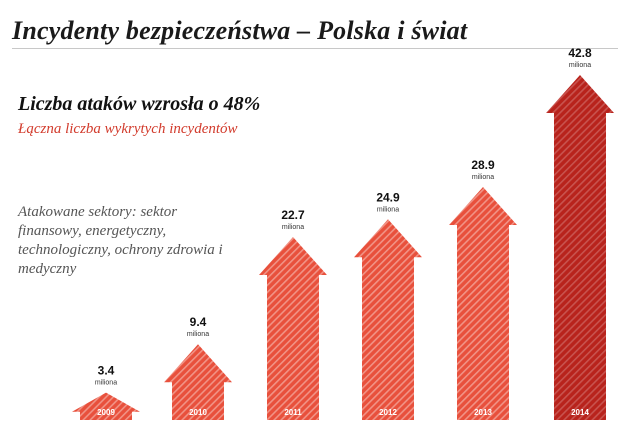 The width and height of the screenshot is (630, 424). Describe the element at coordinates (580, 53) in the screenshot. I see `value-label-2014: 42.8` at that location.